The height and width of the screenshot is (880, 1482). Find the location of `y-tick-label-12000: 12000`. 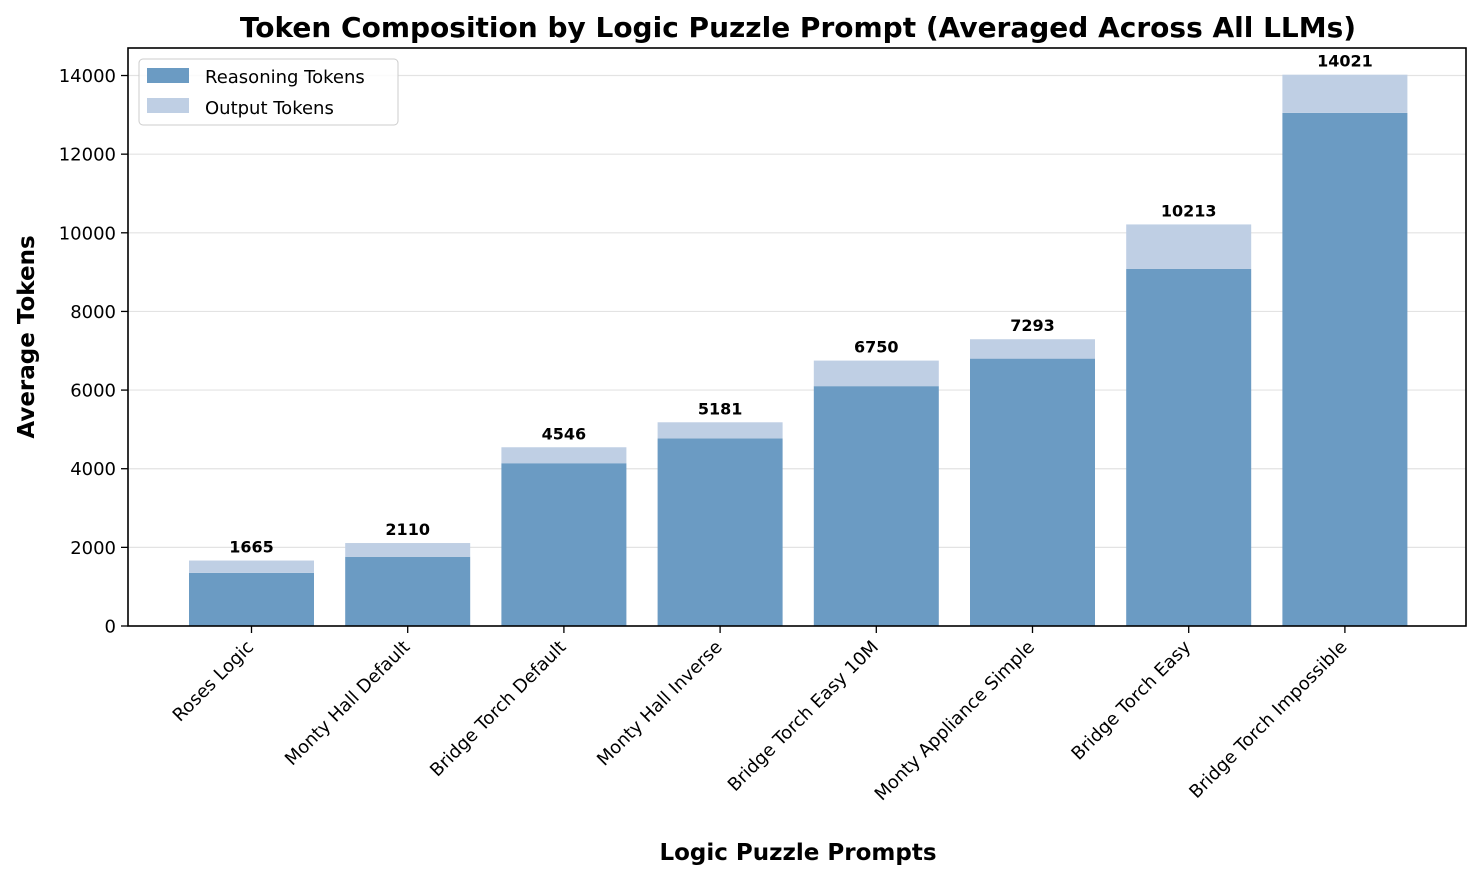

y-tick-label-12000: 12000 is located at coordinates (87, 155).